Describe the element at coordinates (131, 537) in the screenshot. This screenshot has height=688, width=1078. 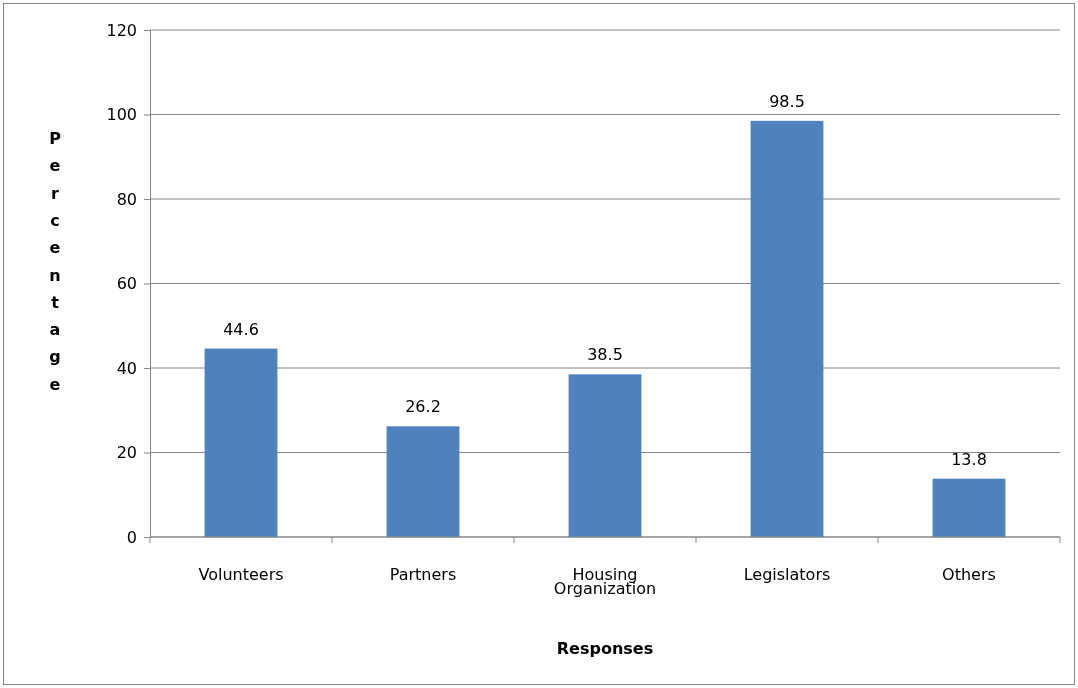
I see `y-tick-label: 0` at that location.